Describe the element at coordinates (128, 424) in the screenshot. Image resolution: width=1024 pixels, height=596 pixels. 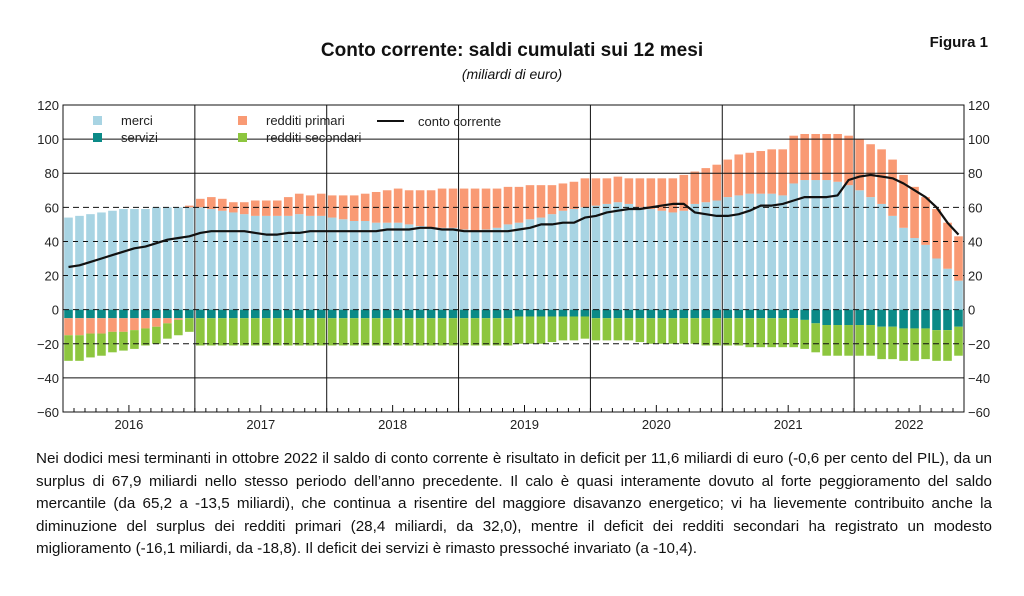
I see `x-year-label: 2016` at that location.